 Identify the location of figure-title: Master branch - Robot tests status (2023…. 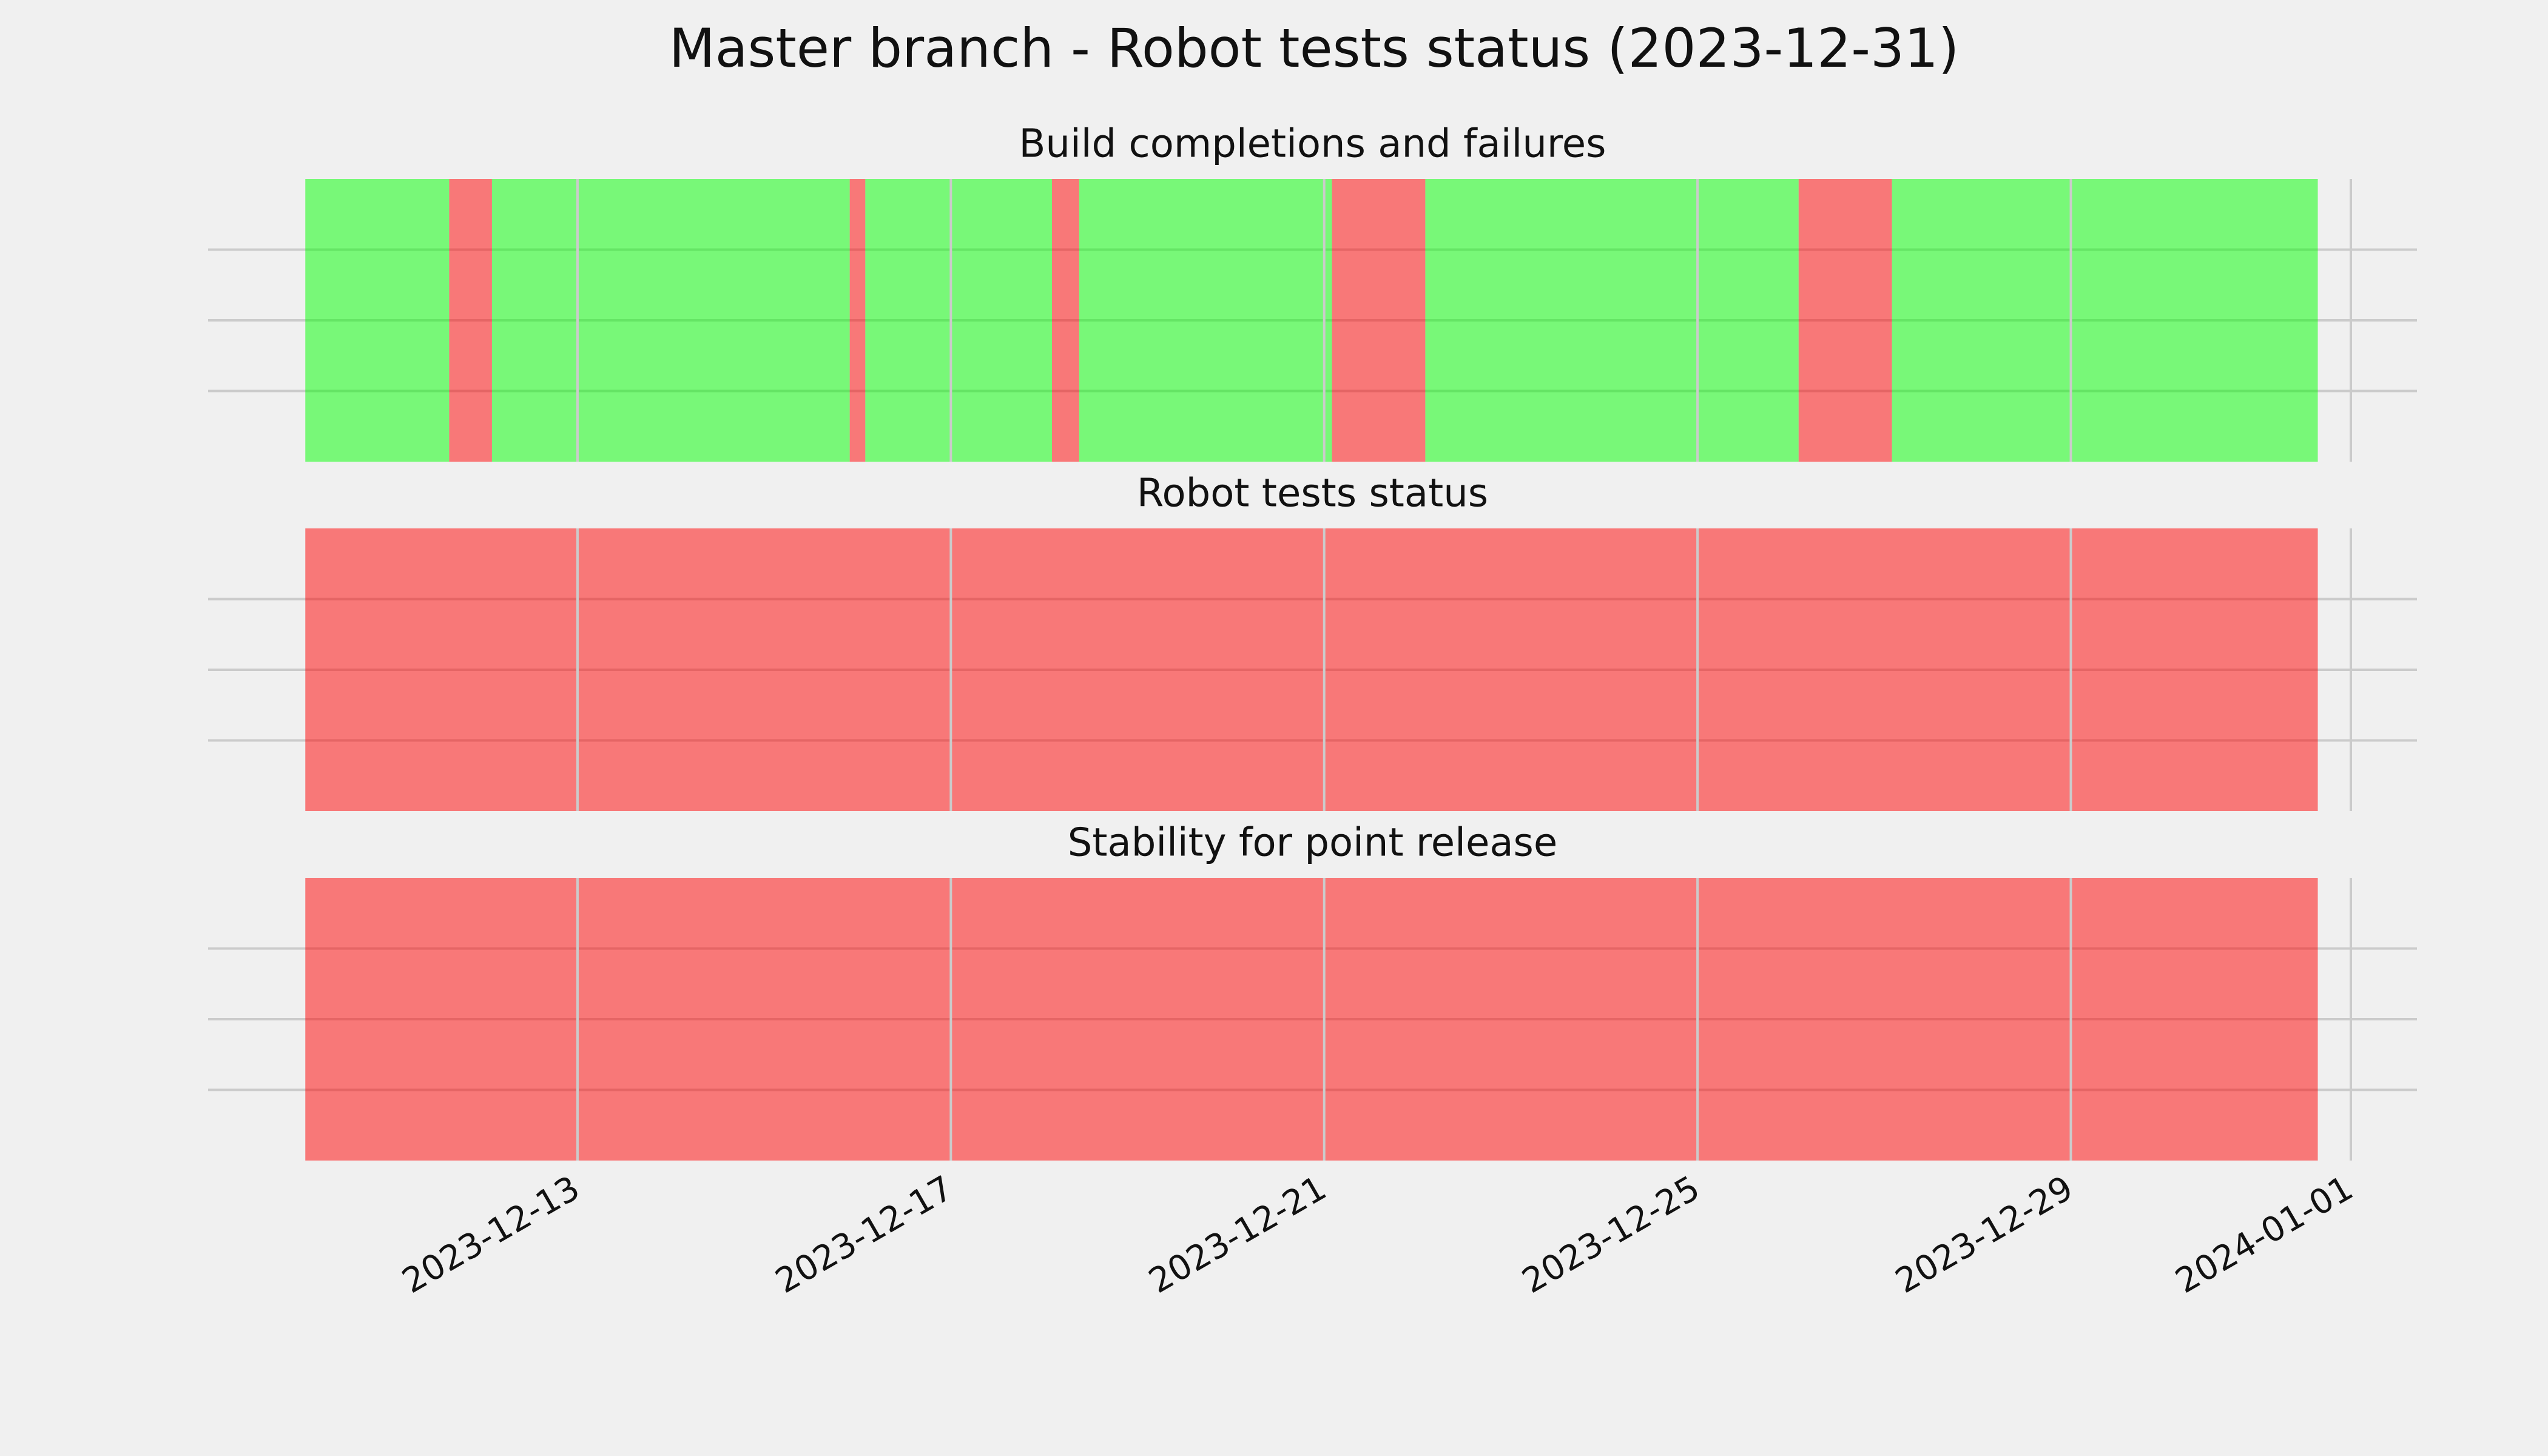
(1314, 48).